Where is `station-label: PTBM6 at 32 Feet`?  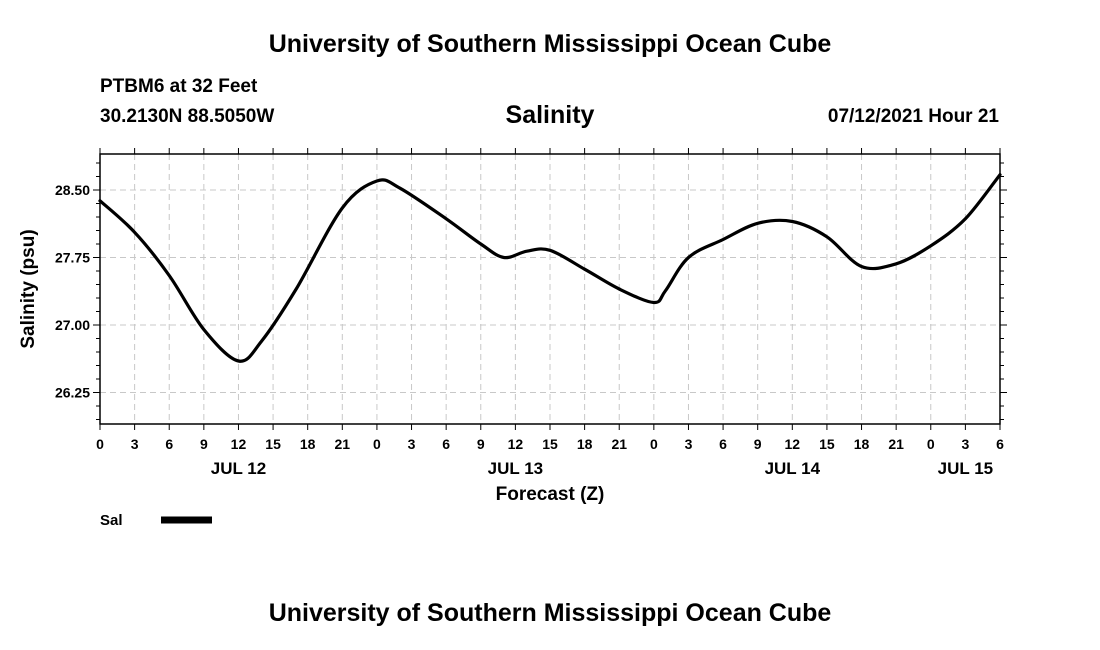 station-label: PTBM6 at 32 Feet is located at coordinates (179, 86).